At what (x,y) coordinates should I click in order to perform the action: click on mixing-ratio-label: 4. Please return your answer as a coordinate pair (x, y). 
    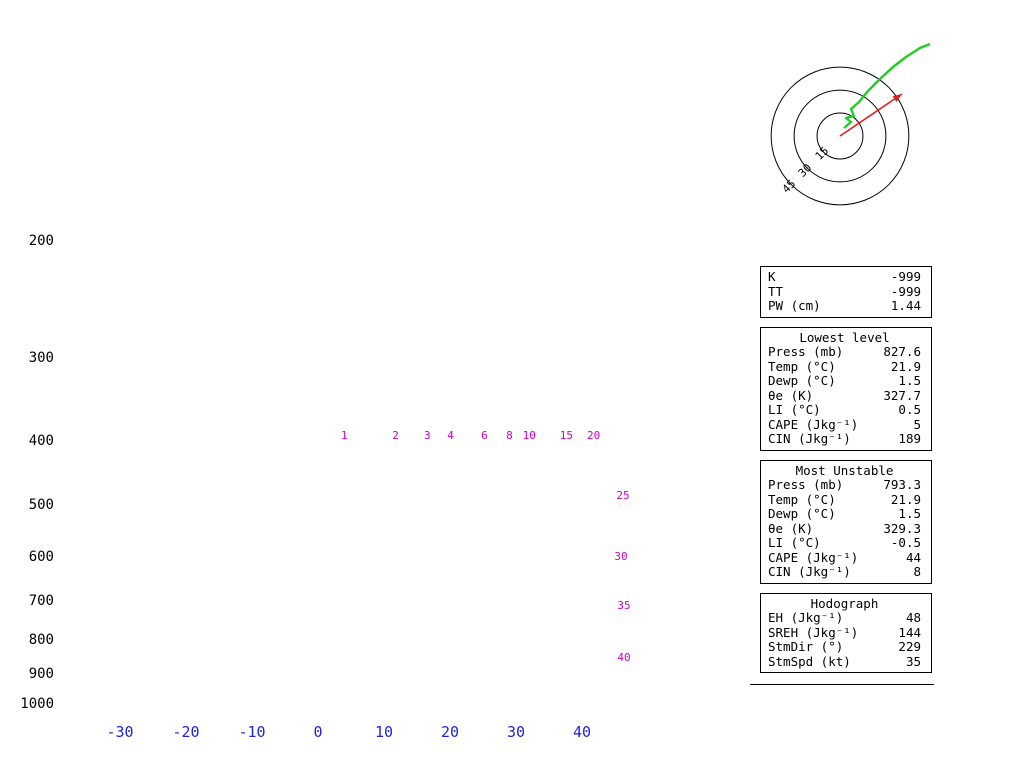
    Looking at the image, I should click on (450, 435).